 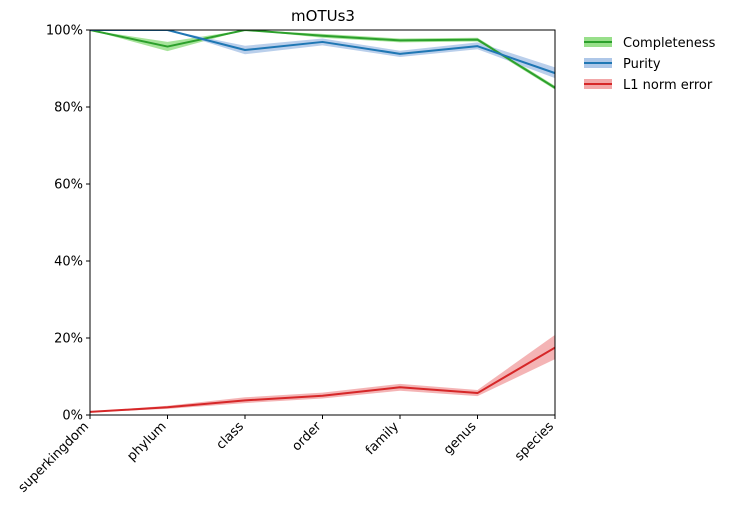 What do you see at coordinates (231, 436) in the screenshot?
I see `x-tick-label: class` at bounding box center [231, 436].